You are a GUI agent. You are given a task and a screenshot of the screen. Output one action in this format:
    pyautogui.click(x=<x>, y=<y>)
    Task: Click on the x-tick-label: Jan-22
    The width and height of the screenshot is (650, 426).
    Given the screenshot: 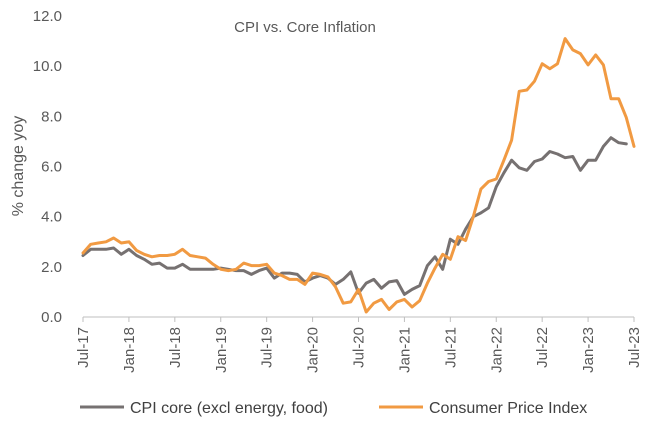 What is the action you would take?
    pyautogui.click(x=496, y=350)
    